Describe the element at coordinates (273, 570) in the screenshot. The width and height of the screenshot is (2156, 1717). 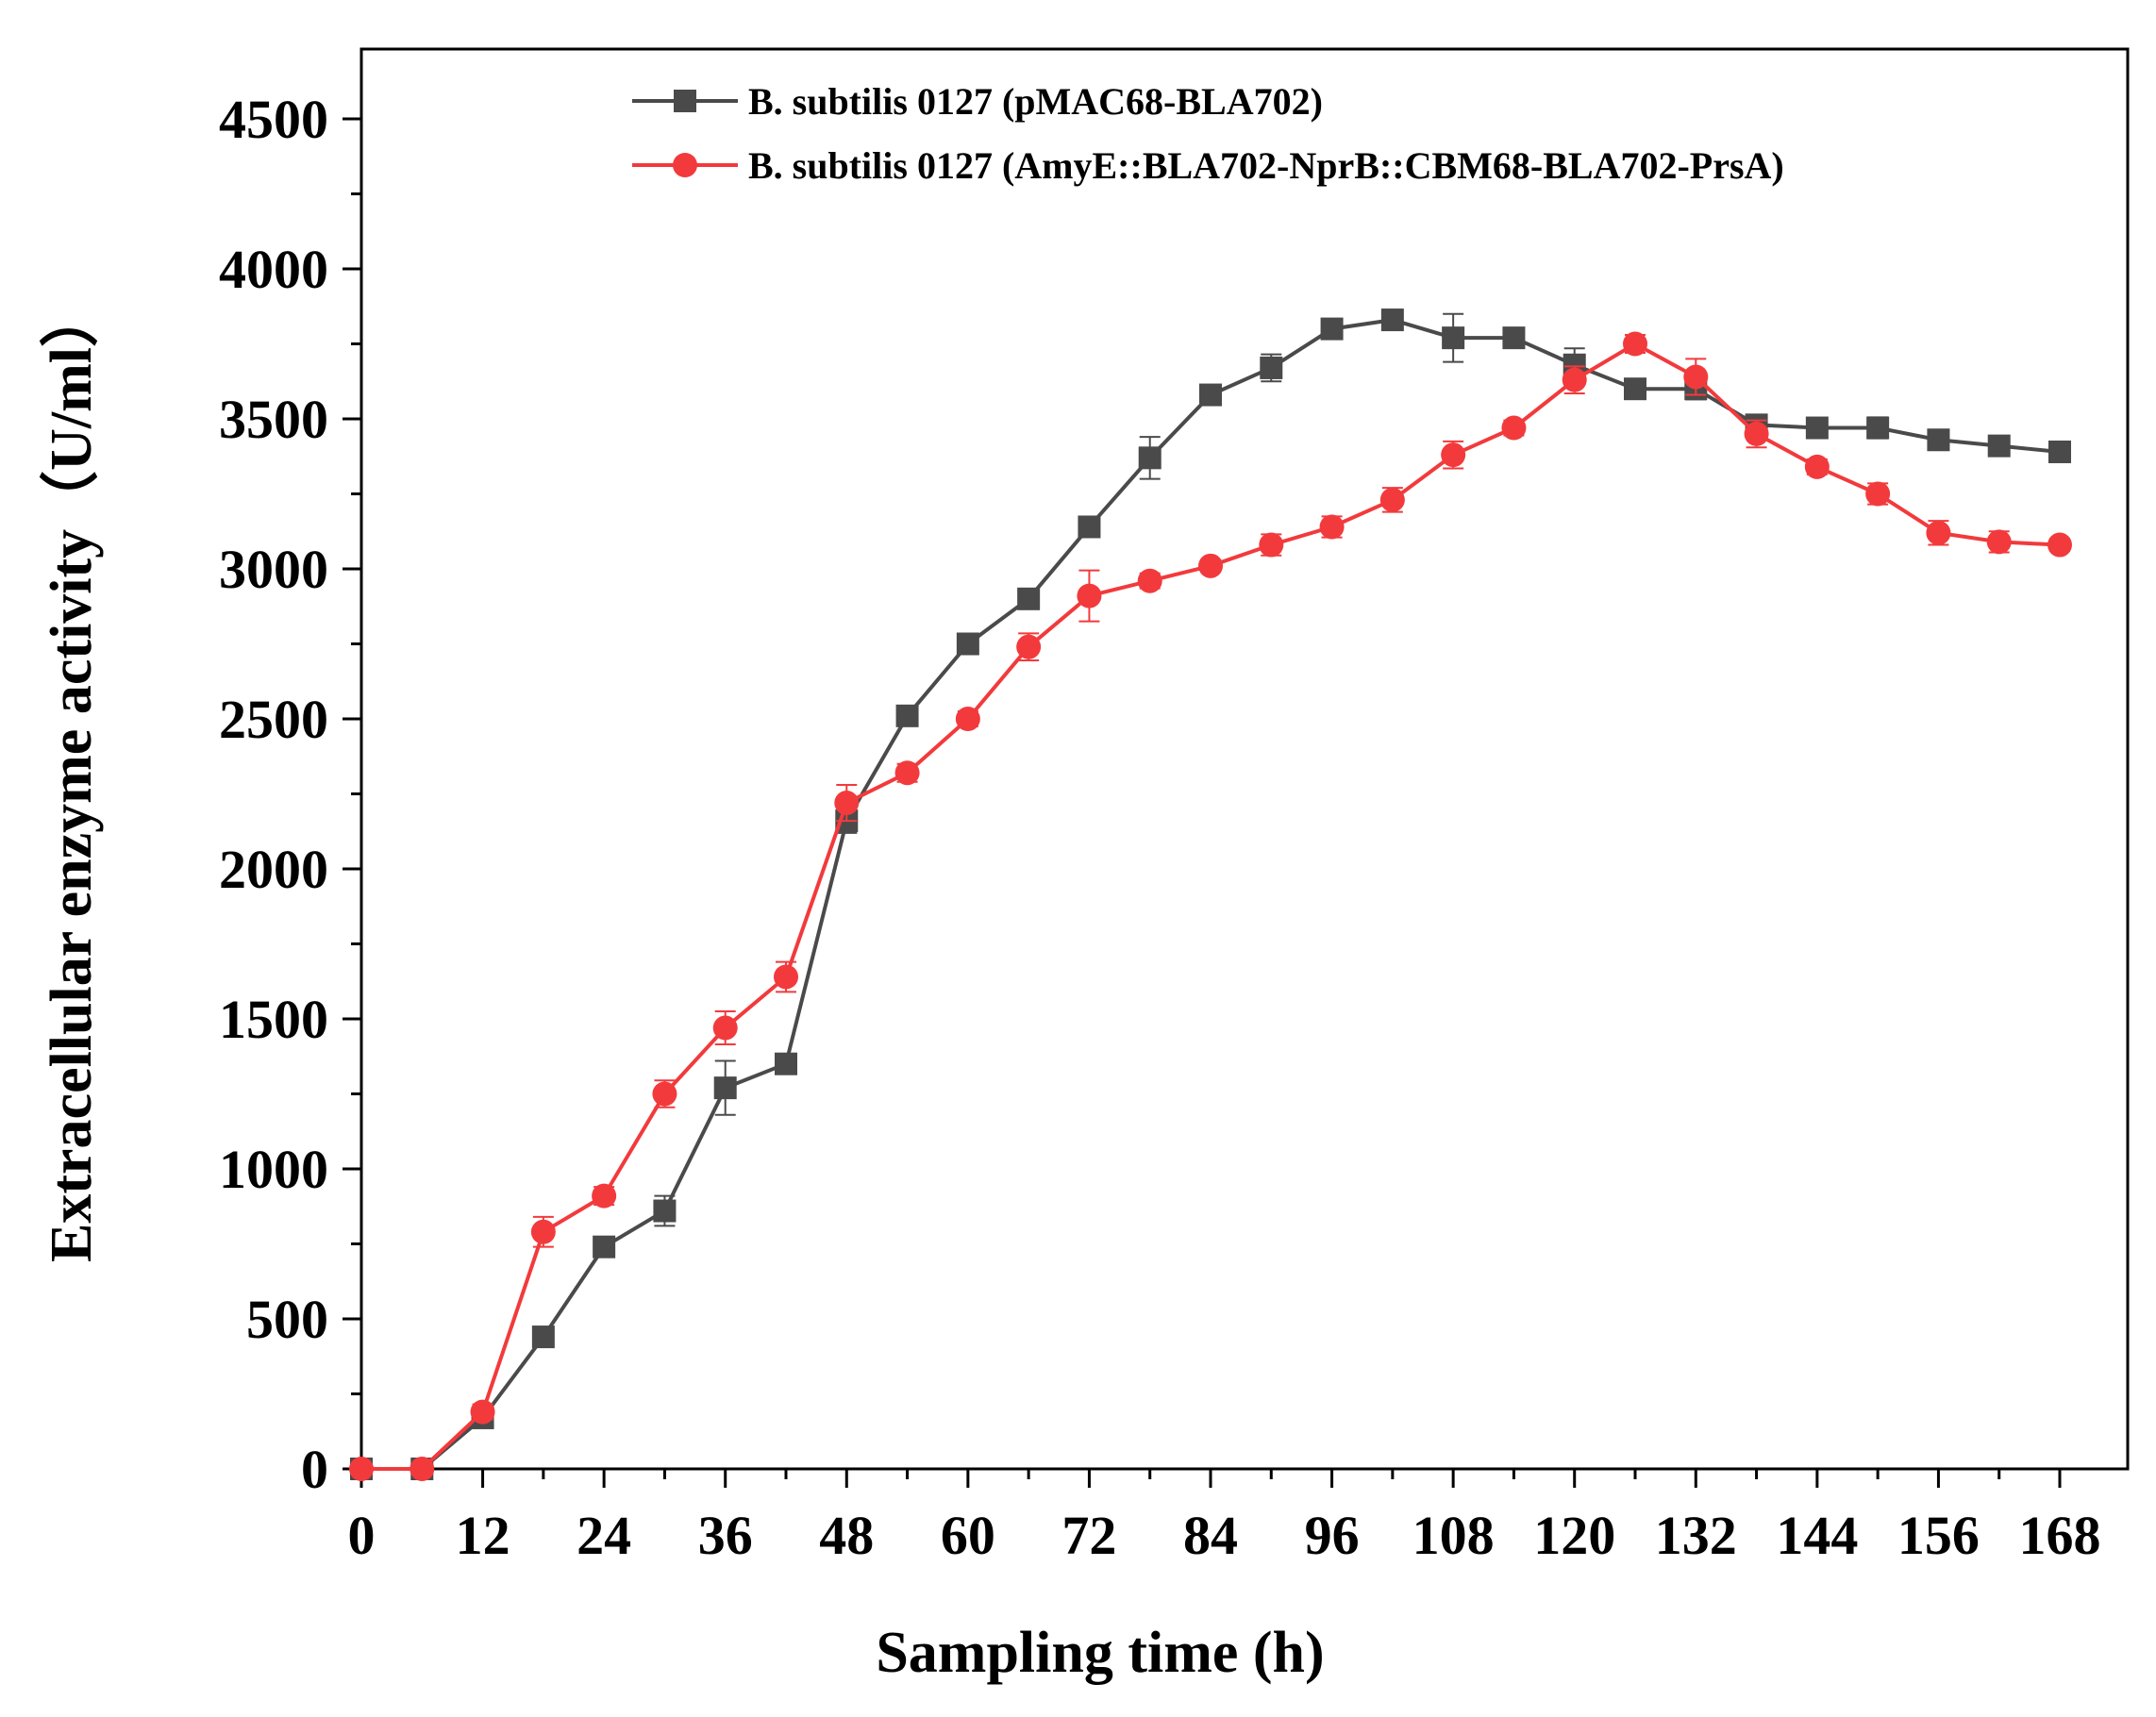
I see `y-tick-label: 3000` at that location.